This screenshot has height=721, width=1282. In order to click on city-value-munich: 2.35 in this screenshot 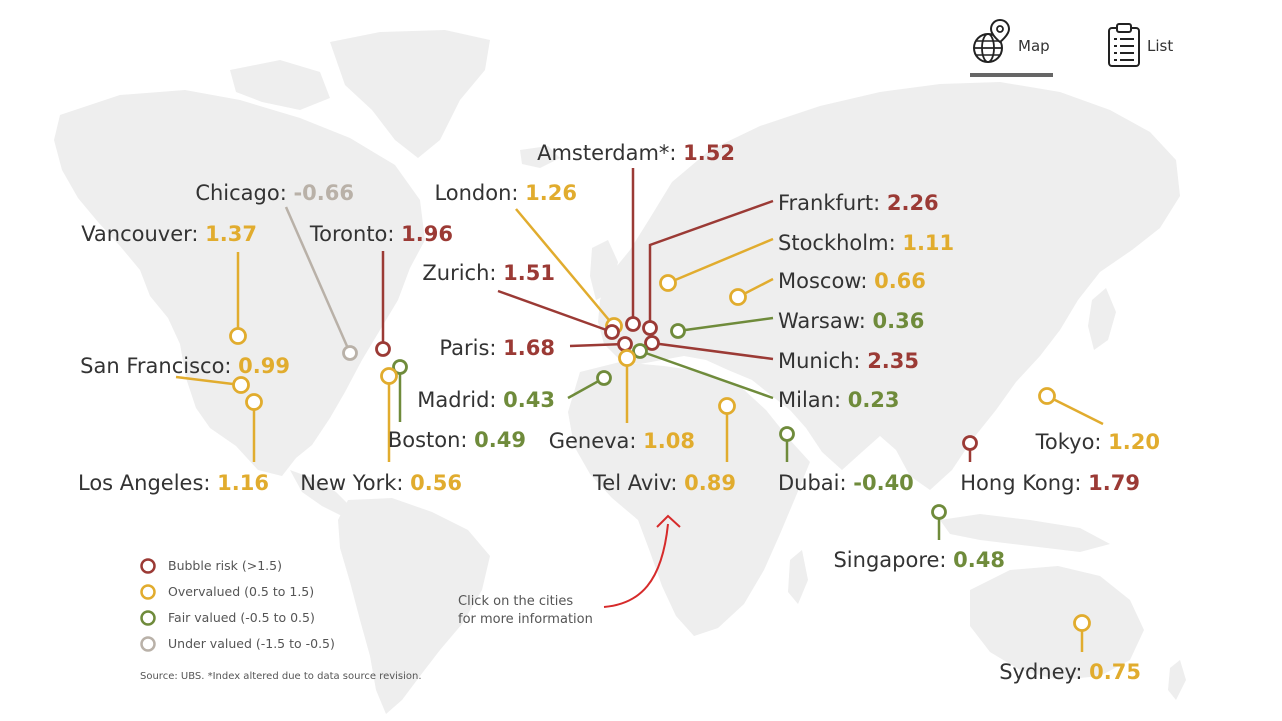, I will do `click(893, 361)`.